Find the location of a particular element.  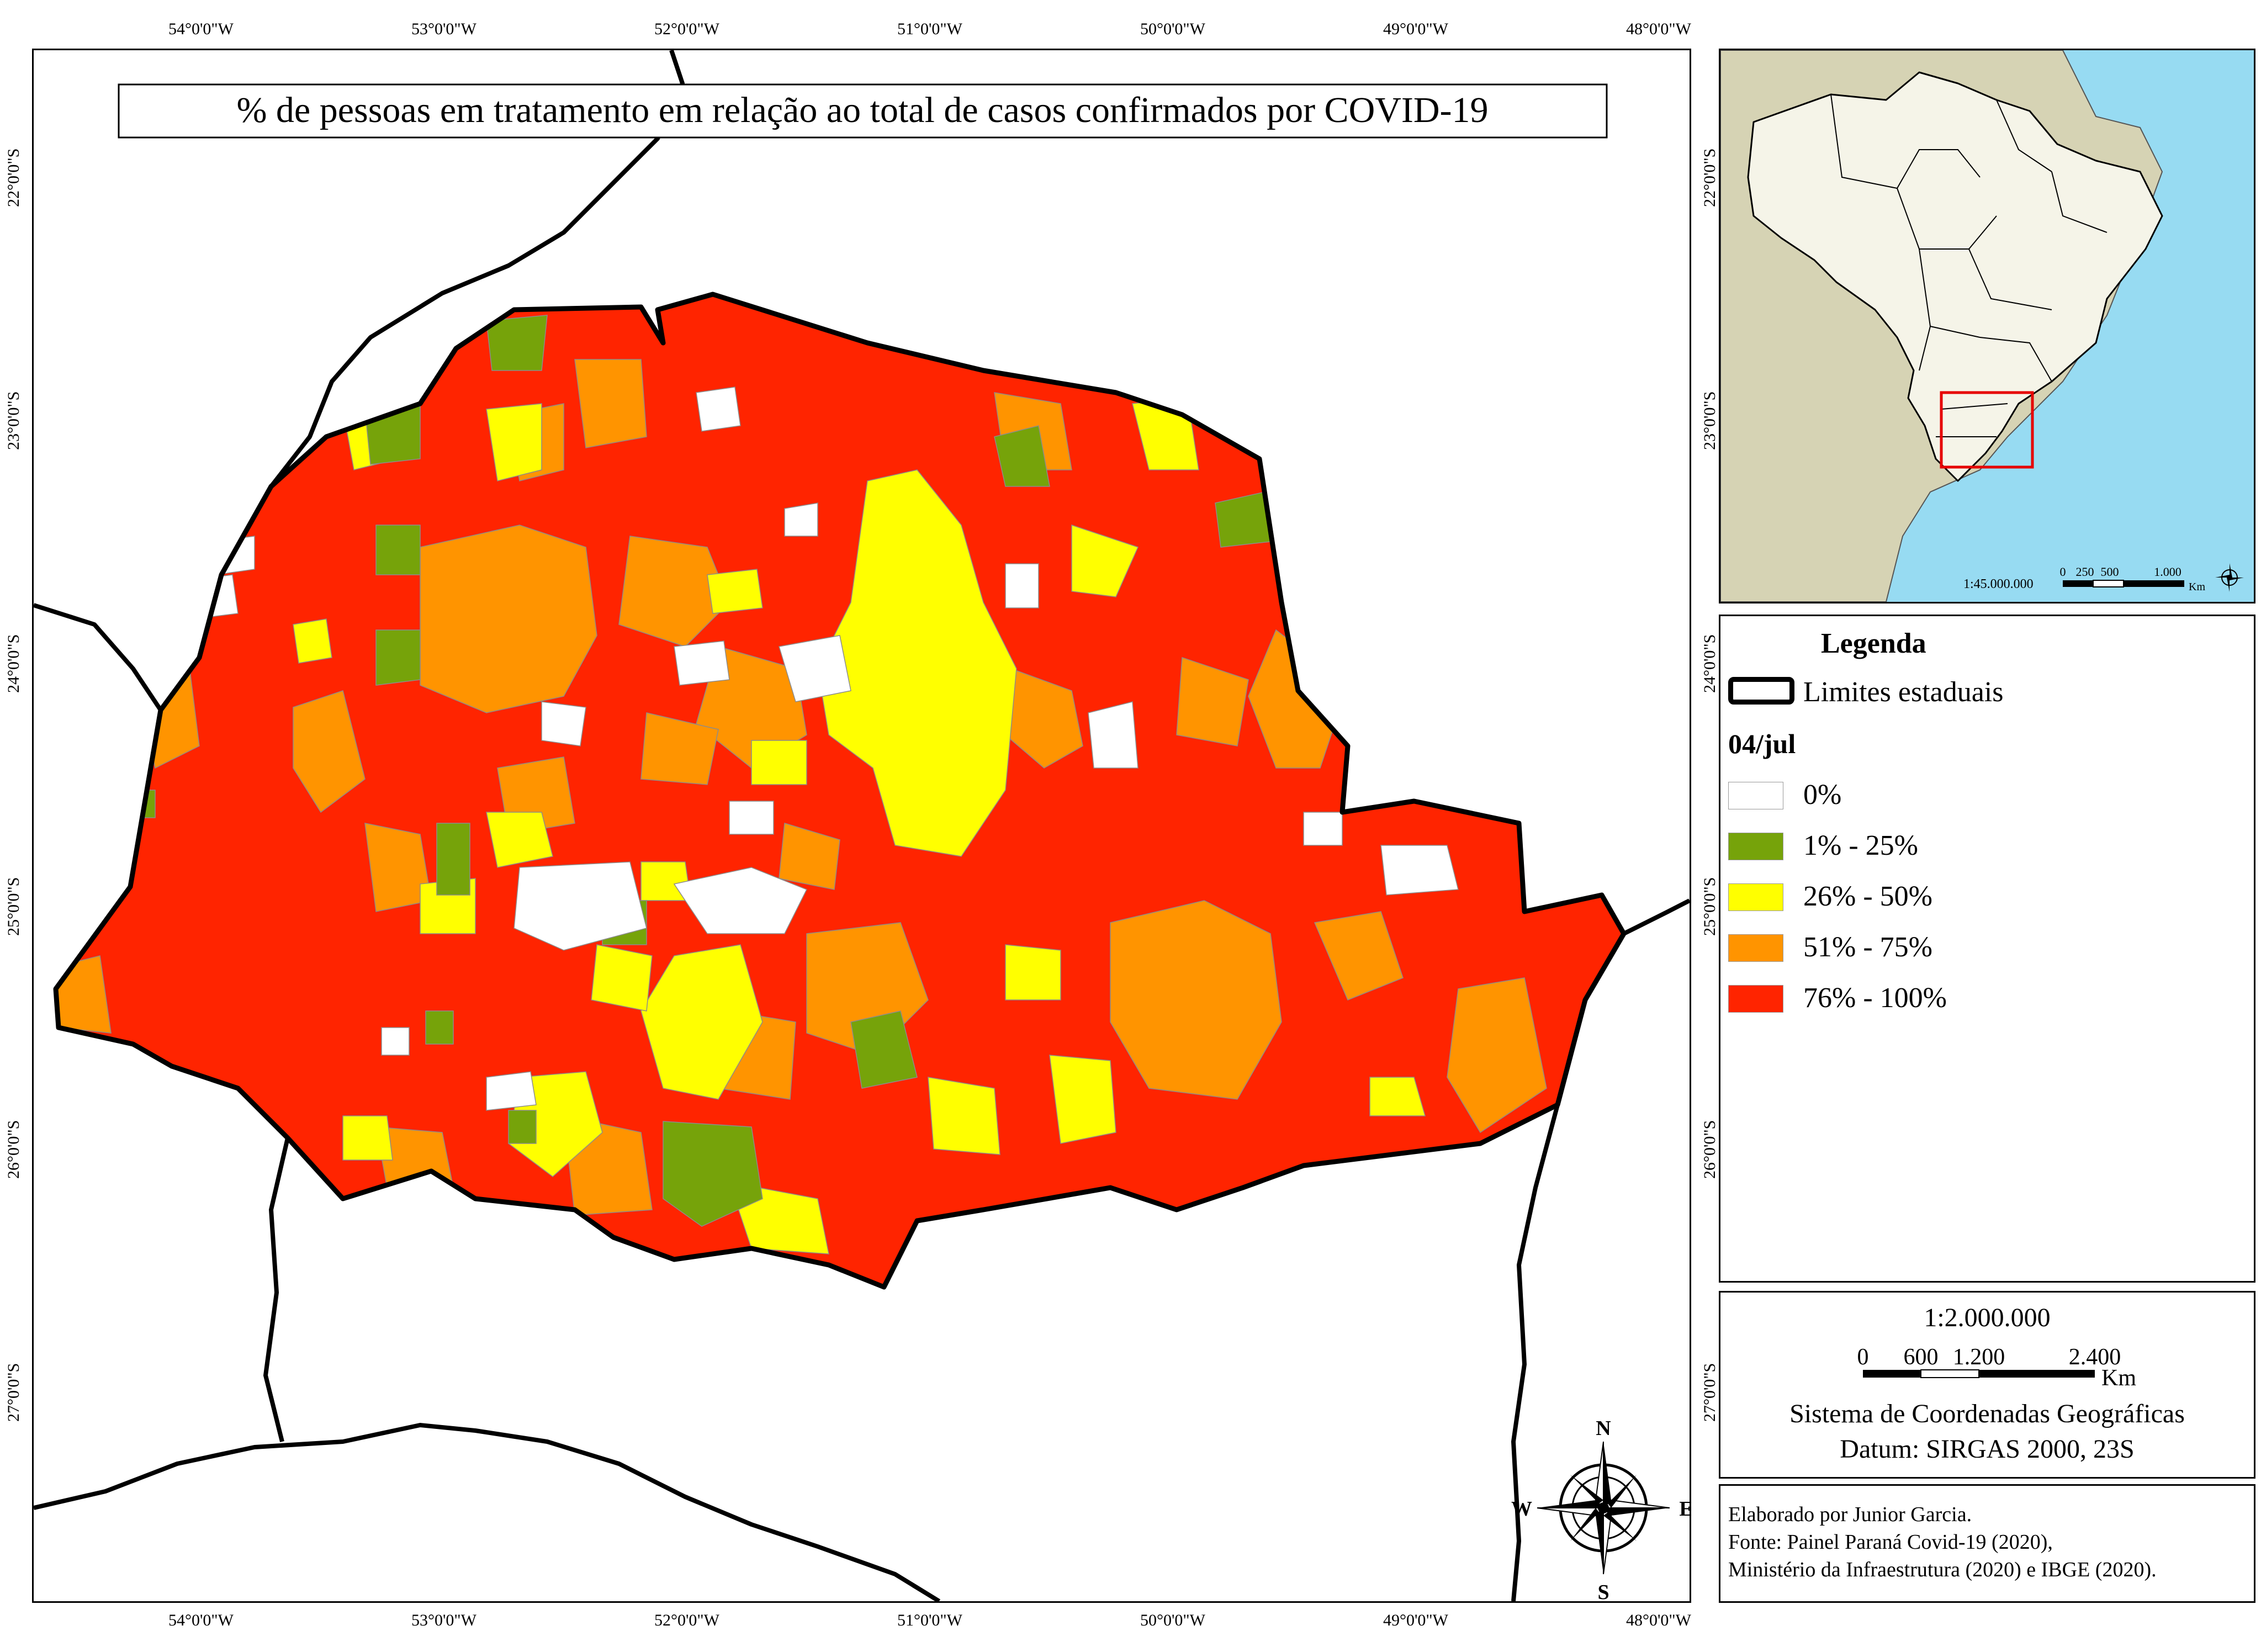

lon-tick-bottom: 53°0'0"W is located at coordinates (443, 1620).